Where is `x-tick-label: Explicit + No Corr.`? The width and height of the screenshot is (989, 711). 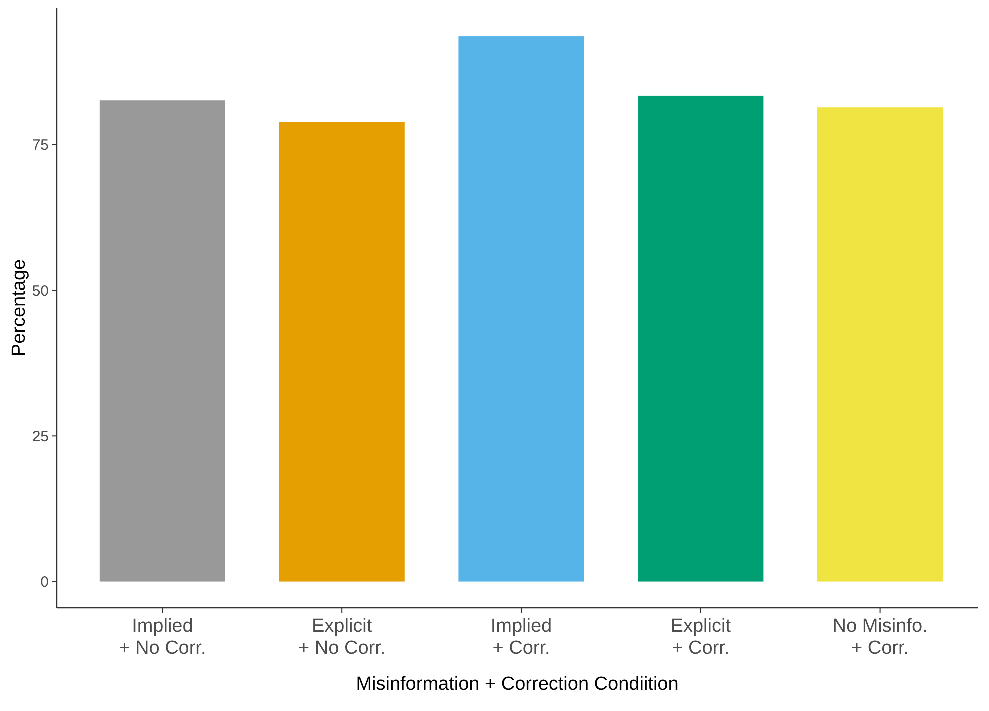
x-tick-label: Explicit + No Corr. is located at coordinates (342, 637).